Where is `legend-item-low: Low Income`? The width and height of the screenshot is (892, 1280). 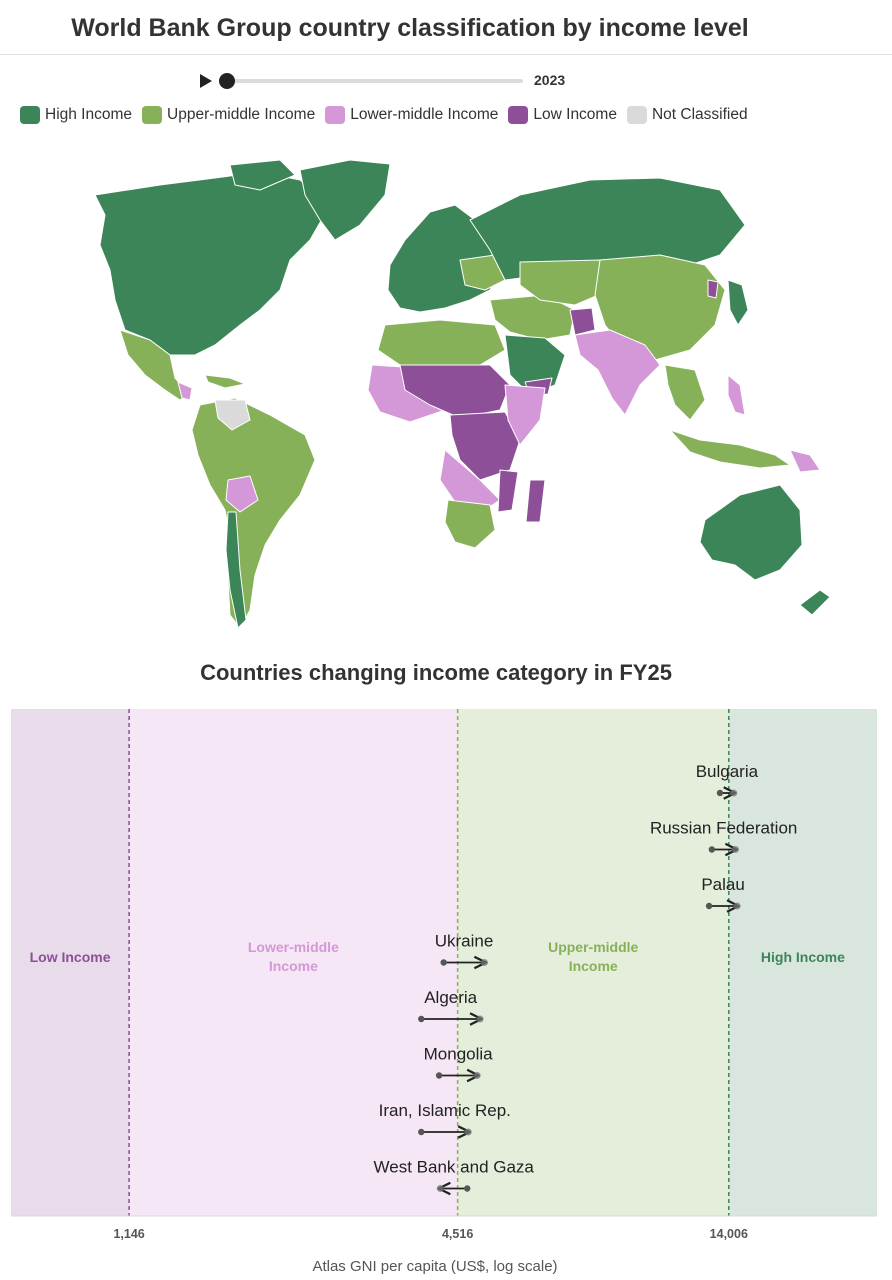
legend-item-low: Low Income is located at coordinates (562, 115).